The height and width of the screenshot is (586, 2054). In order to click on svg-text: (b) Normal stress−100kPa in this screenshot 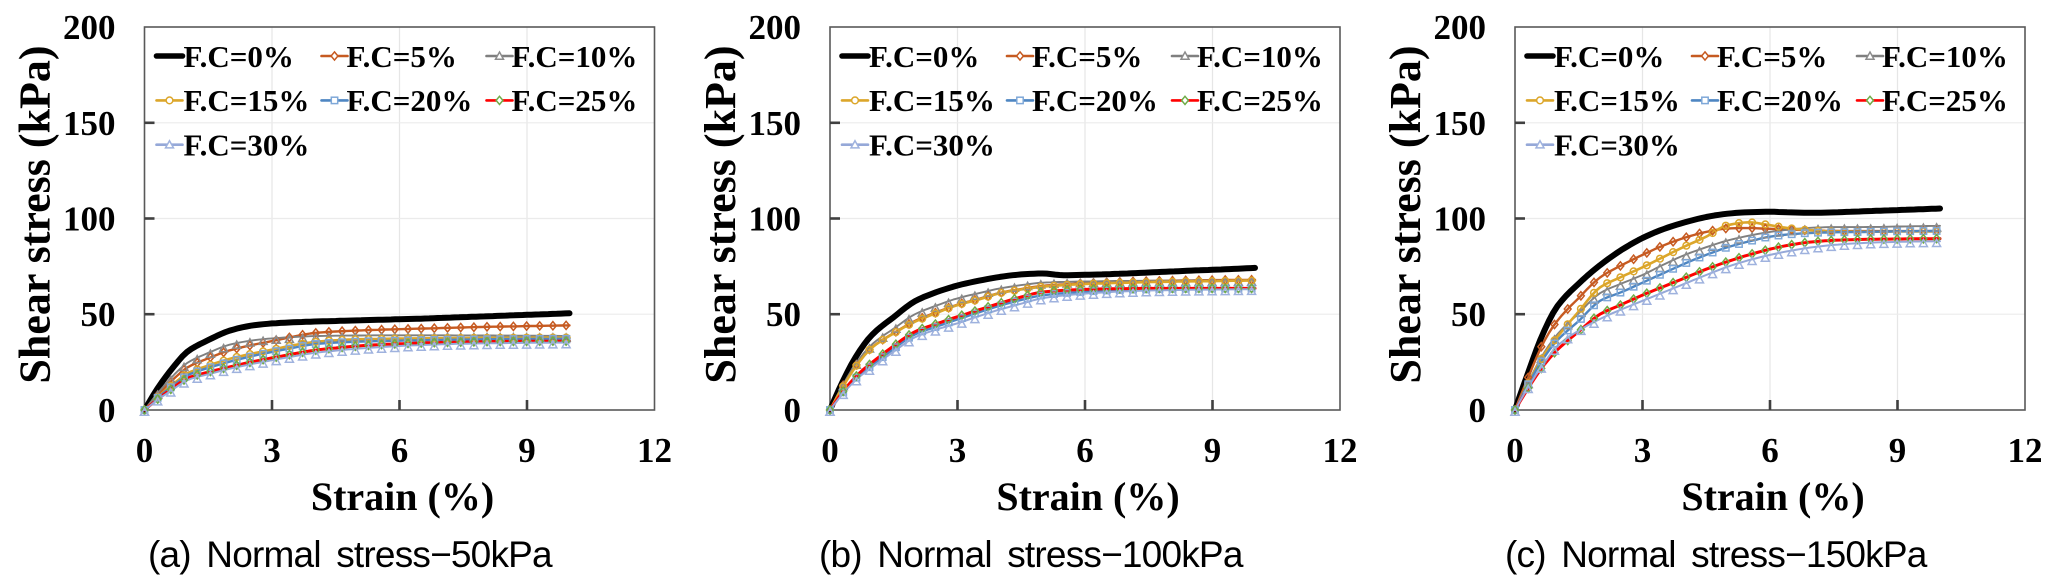, I will do `click(1031, 554)`.